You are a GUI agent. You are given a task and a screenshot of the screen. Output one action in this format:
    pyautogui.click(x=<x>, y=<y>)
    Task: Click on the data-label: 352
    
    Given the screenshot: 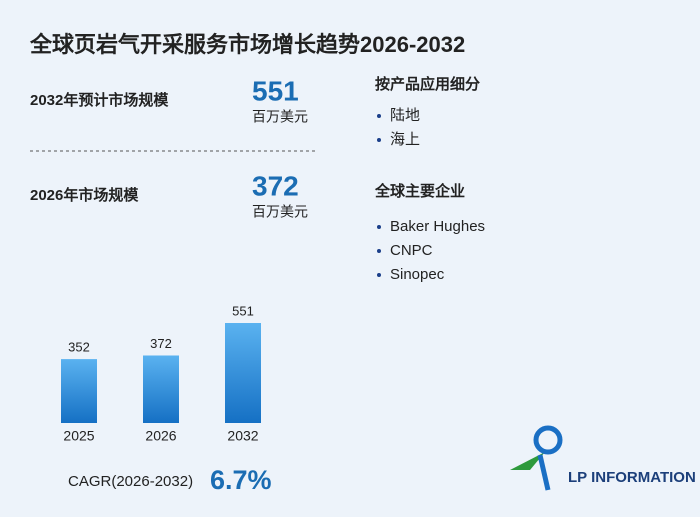 What is the action you would take?
    pyautogui.click(x=79, y=347)
    